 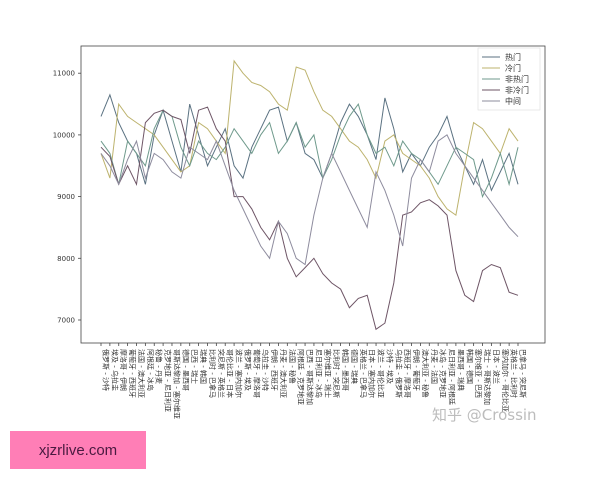 What do you see at coordinates (274, 370) in the screenshot?
I see `x-tick-label: 伊朗 - 西班牙` at bounding box center [274, 370].